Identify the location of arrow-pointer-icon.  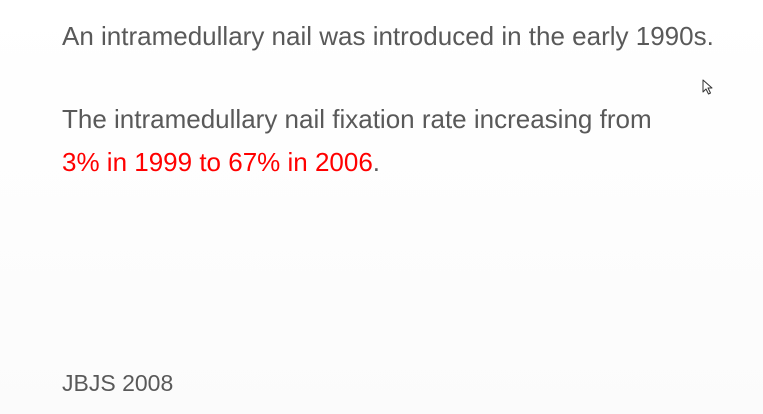
(707, 87).